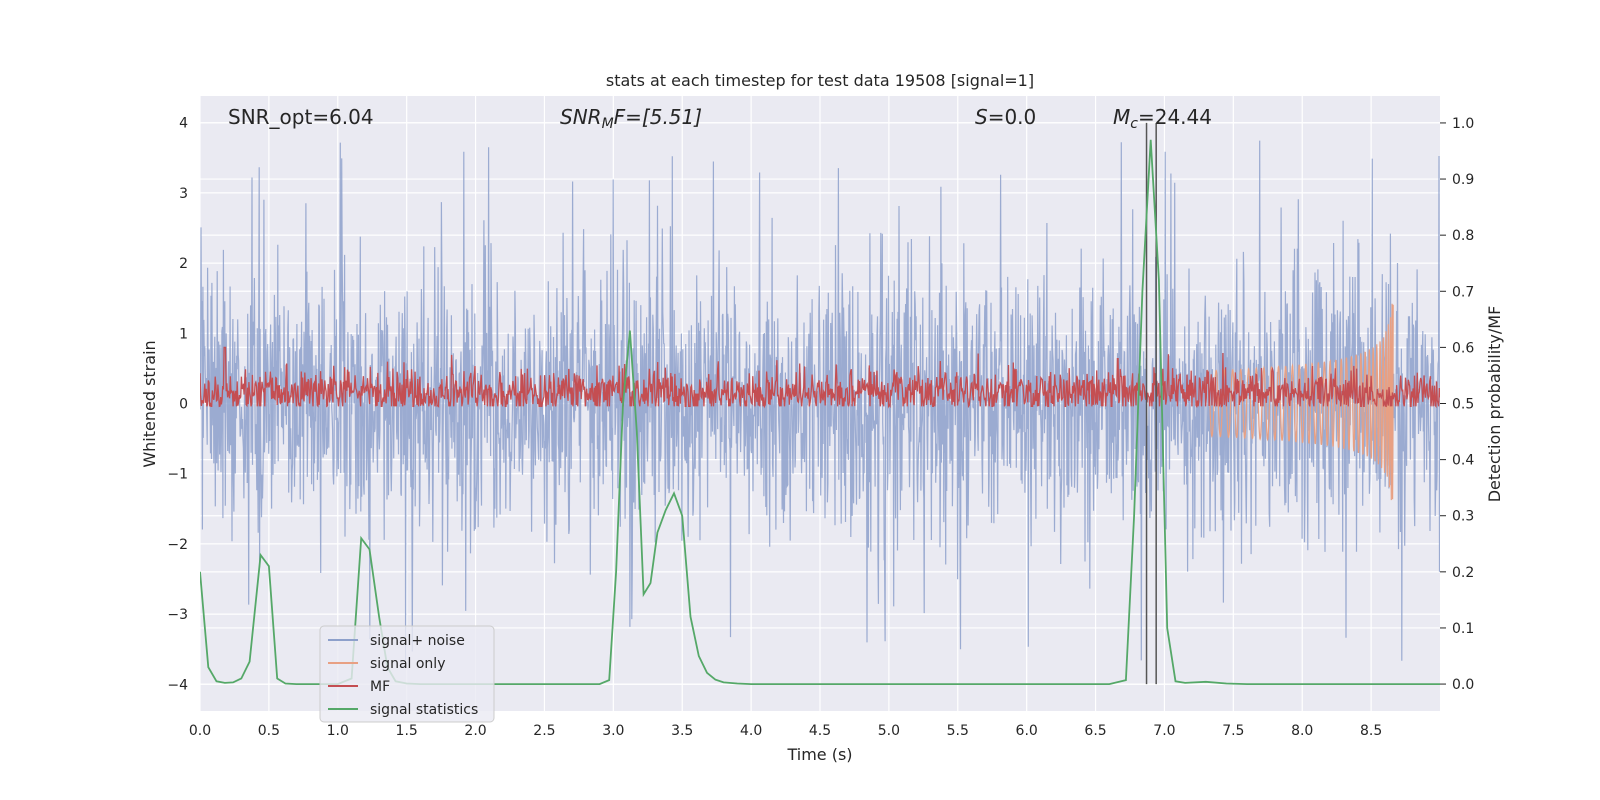 The height and width of the screenshot is (800, 1600). What do you see at coordinates (177, 545) in the screenshot?
I see `y-left-tick-label: −2` at bounding box center [177, 545].